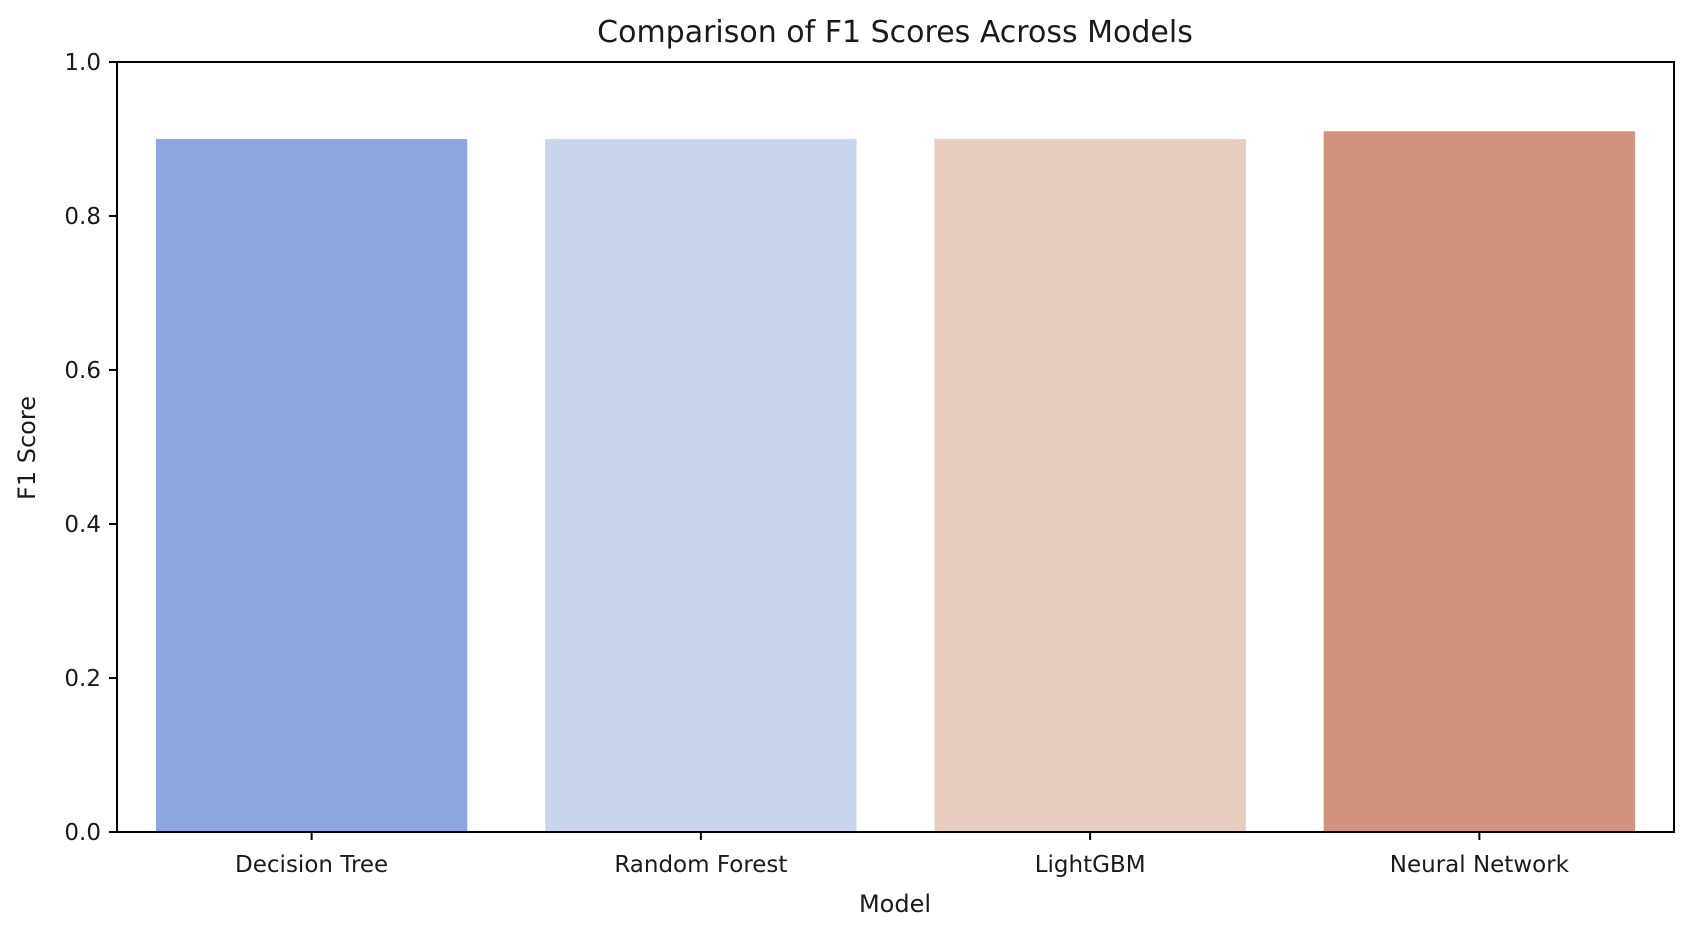  Describe the element at coordinates (895, 904) in the screenshot. I see `x-axis-label: Model` at that location.